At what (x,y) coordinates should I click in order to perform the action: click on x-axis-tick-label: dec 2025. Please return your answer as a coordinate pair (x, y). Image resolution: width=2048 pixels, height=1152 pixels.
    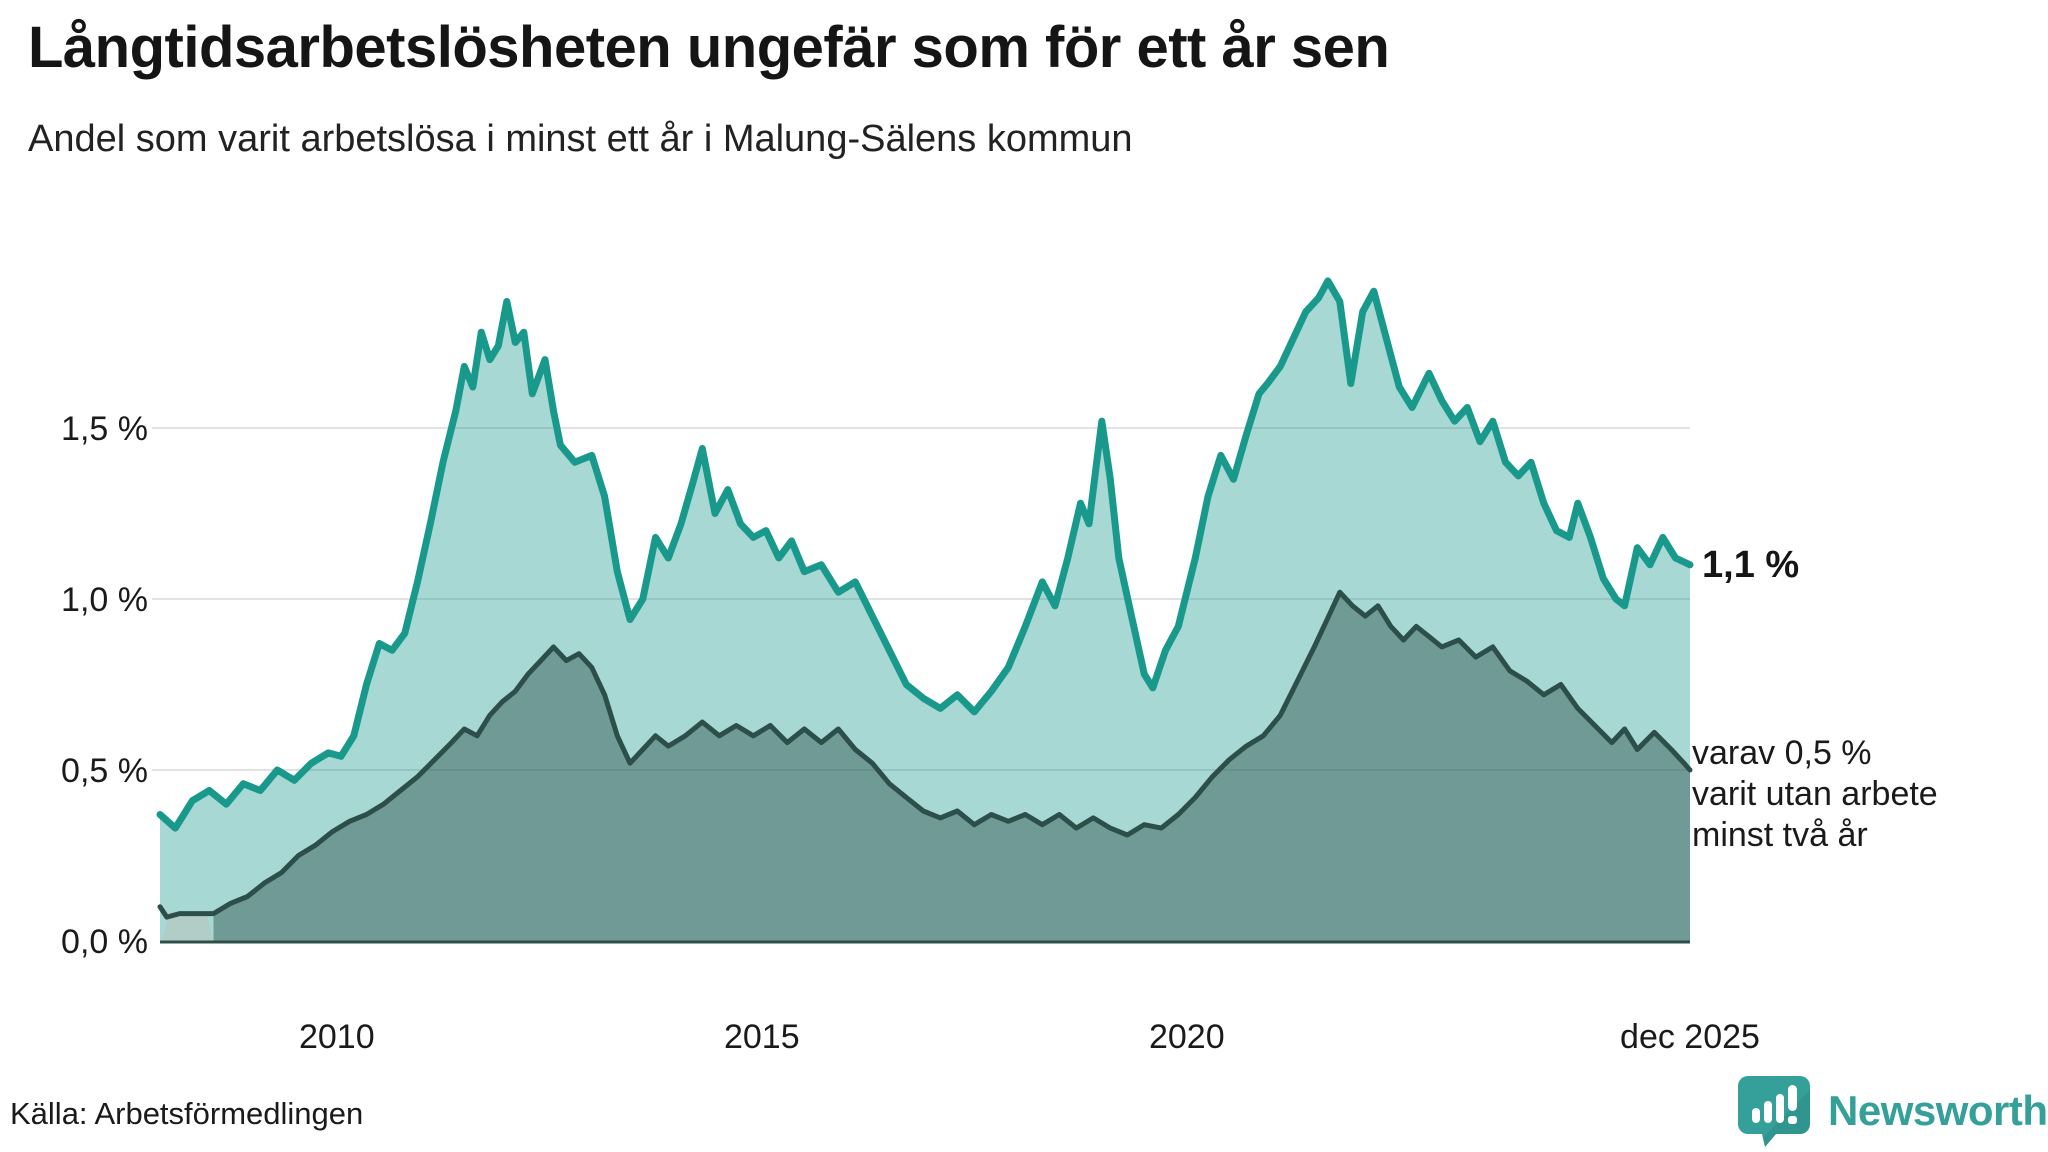
    Looking at the image, I should click on (1690, 1037).